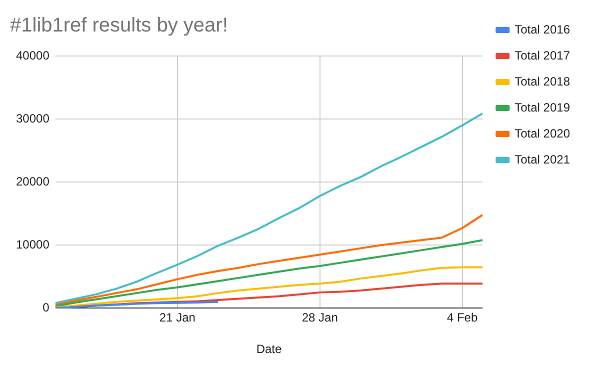 This screenshot has width=600, height=371. What do you see at coordinates (542, 55) in the screenshot?
I see `legend-label: Total 2017` at bounding box center [542, 55].